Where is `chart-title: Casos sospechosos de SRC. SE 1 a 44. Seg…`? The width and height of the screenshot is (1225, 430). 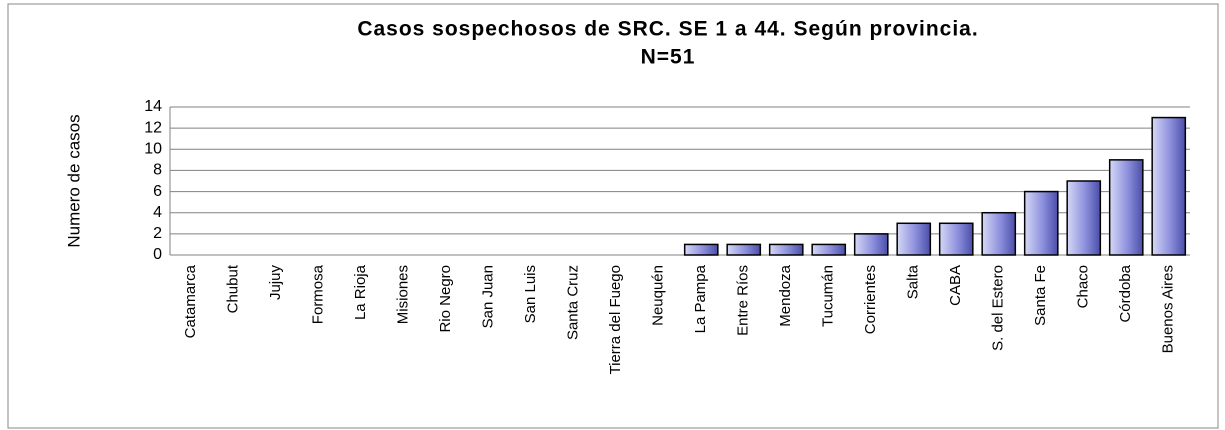
chart-title: Casos sospechosos de SRC. SE 1 a 44. Seg… is located at coordinates (667, 29).